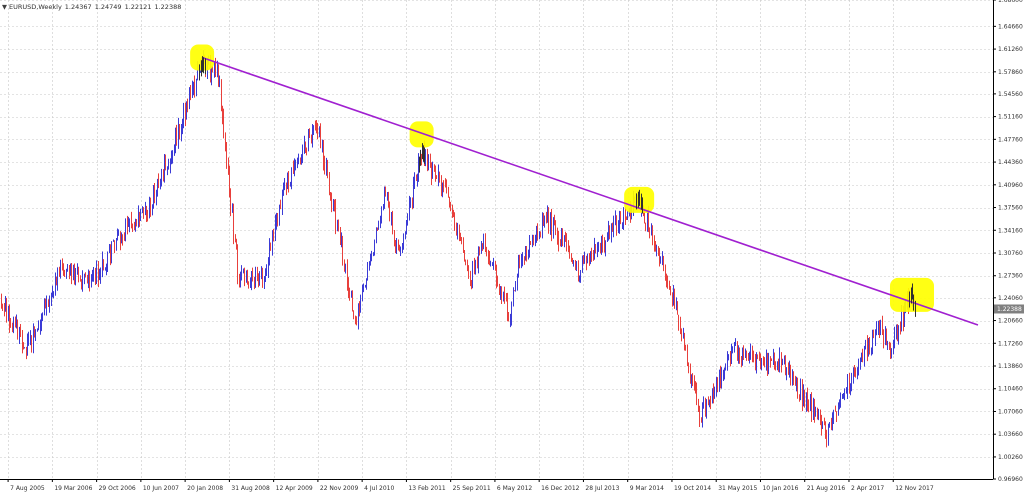 This screenshot has height=497, width=1024. I want to click on x-tick-label: 29 Oct 2006, so click(117, 488).